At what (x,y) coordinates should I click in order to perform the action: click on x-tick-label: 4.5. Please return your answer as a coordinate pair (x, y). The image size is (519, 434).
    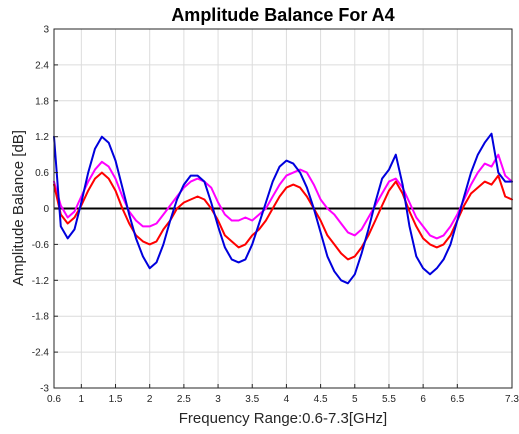
    Looking at the image, I should click on (321, 399).